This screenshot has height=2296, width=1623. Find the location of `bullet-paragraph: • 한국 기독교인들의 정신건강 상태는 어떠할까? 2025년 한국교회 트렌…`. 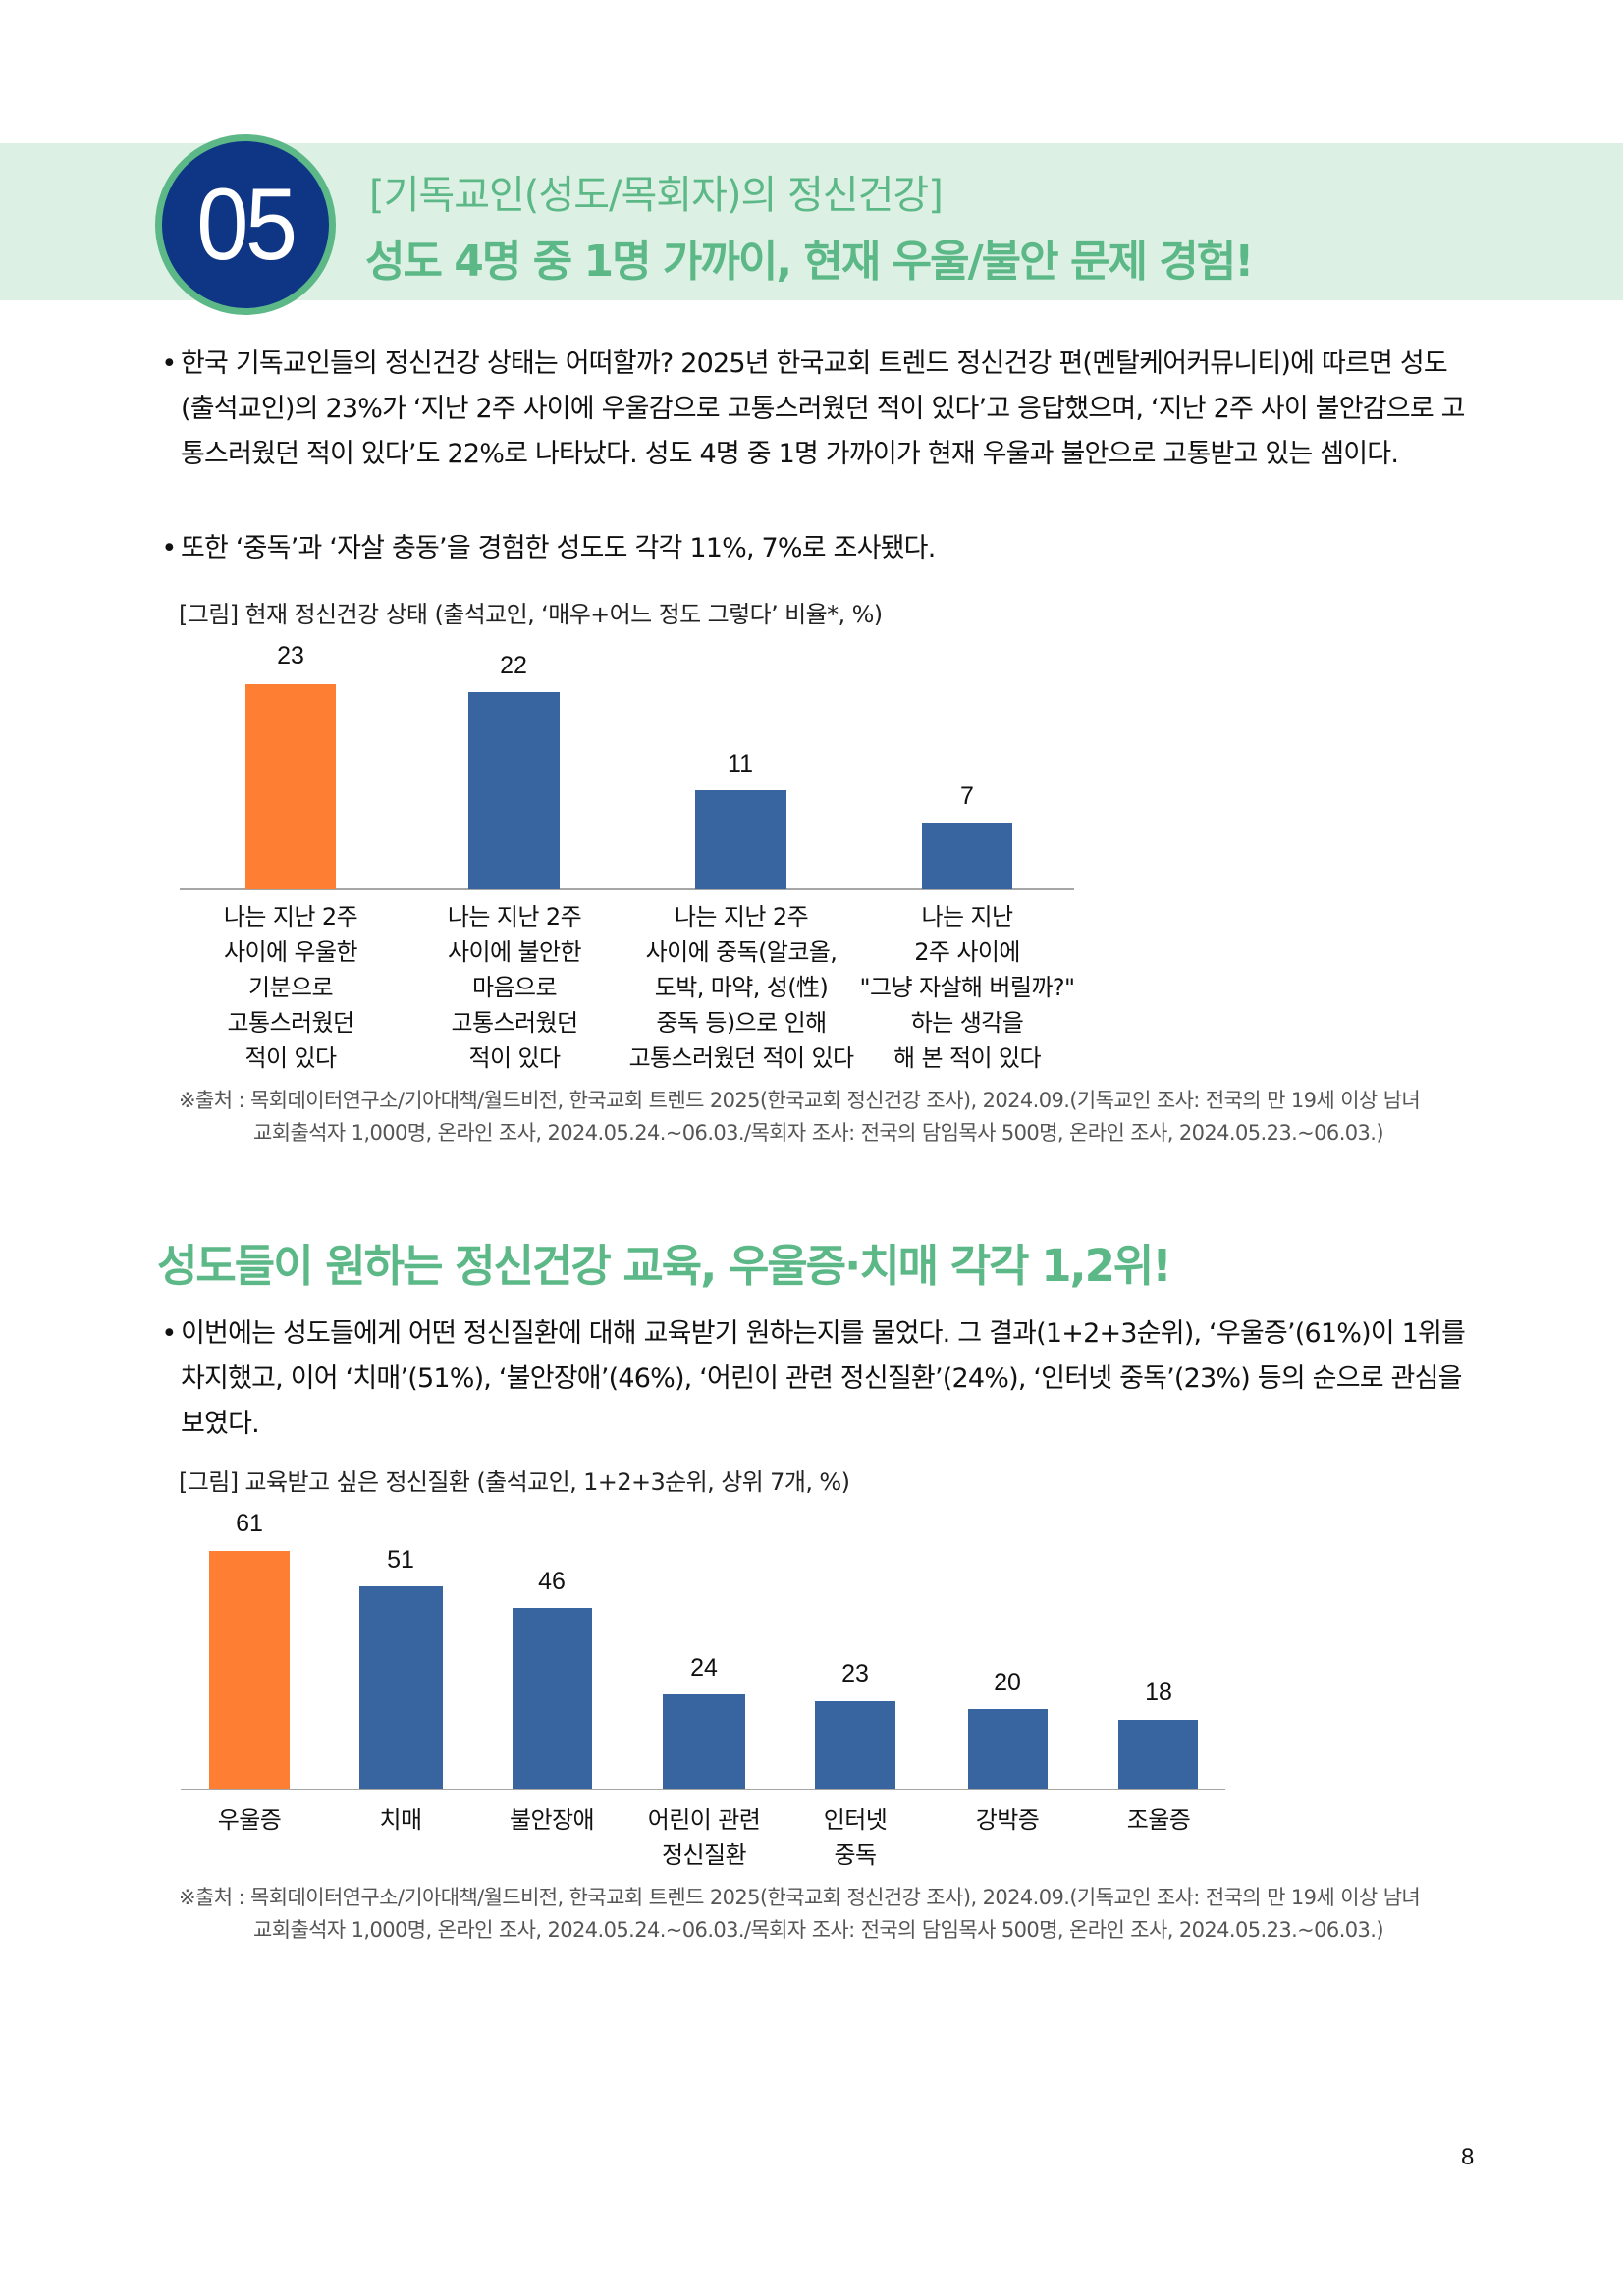

bullet-paragraph: • 한국 기독교인들의 정신건강 상태는 어떠할까? 2025년 한국교회 트렌… is located at coordinates (817, 409).